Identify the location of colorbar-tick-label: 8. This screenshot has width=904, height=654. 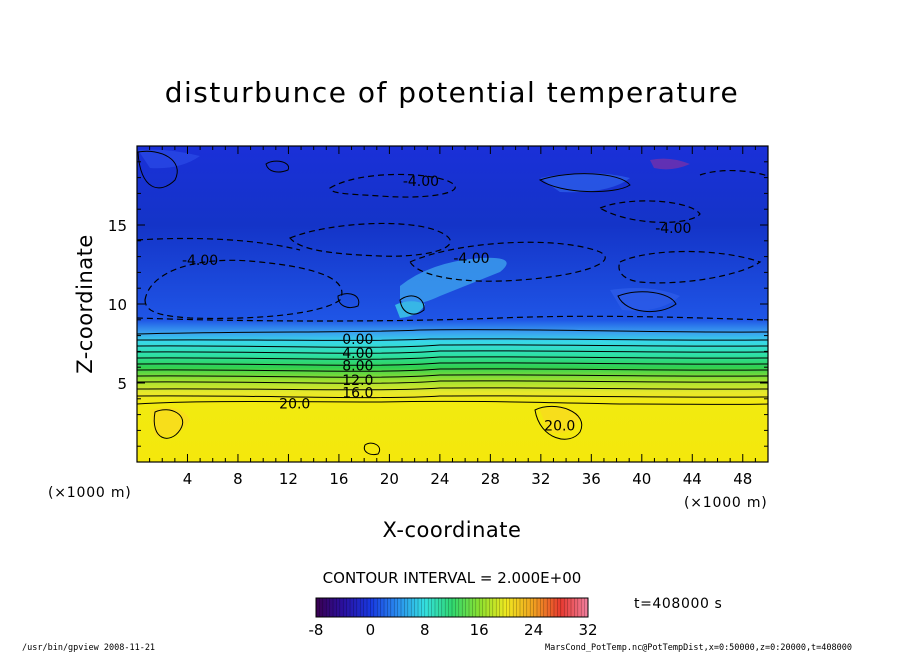
(425, 630).